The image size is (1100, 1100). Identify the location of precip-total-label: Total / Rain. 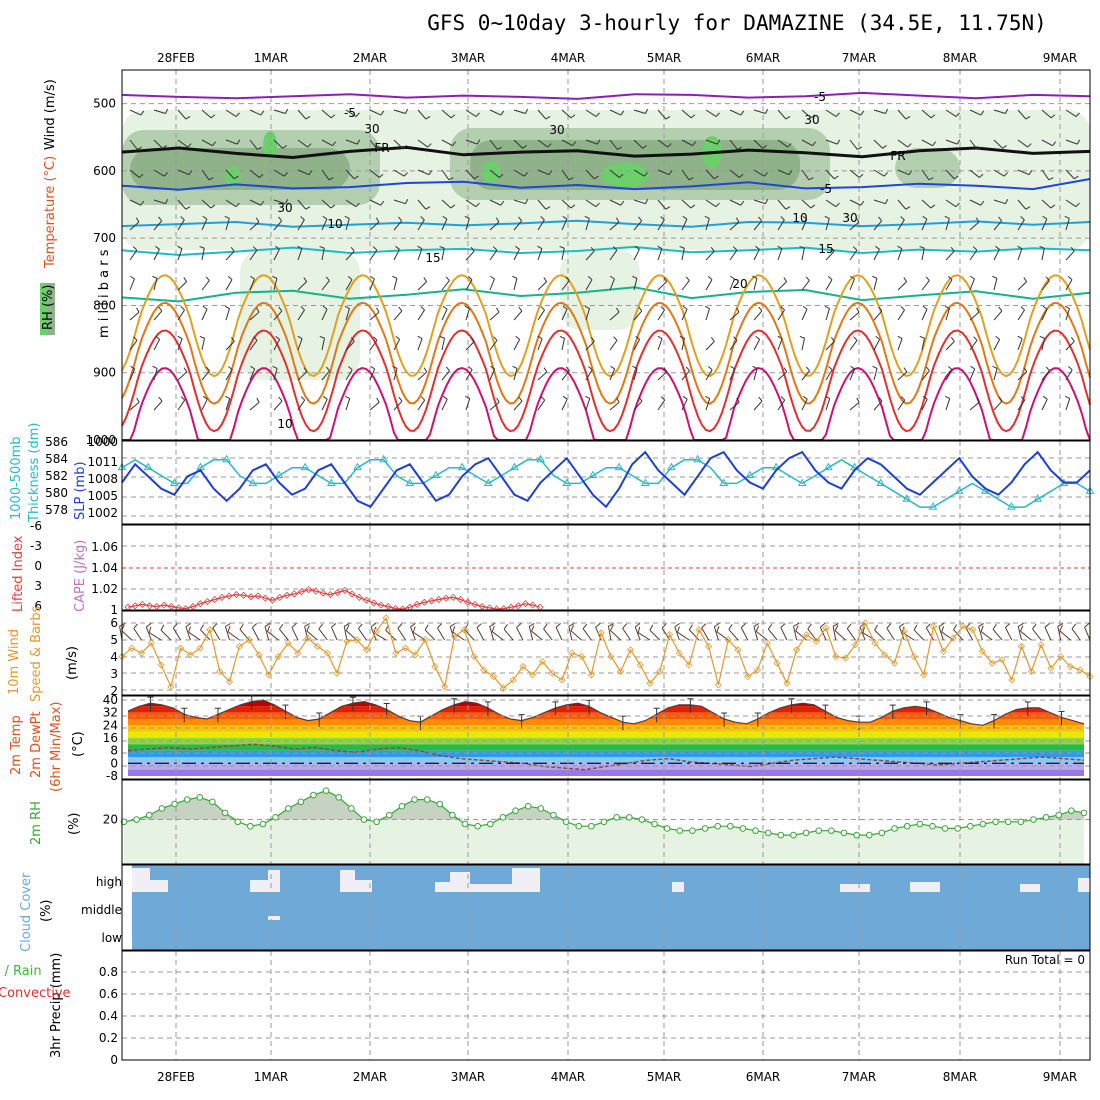
(21, 971).